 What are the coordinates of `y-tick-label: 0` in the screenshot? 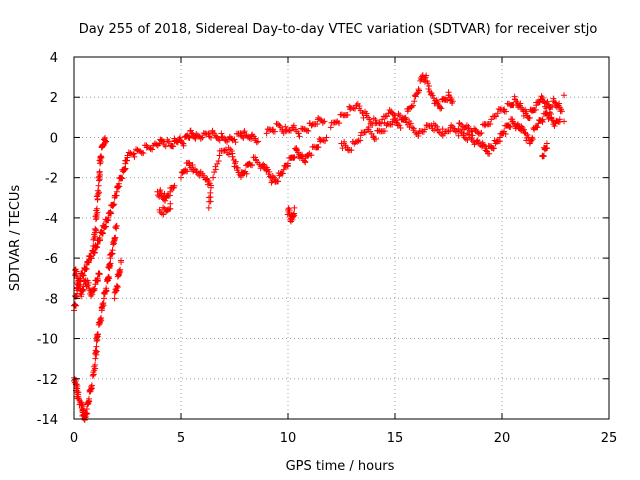 It's located at (54, 138).